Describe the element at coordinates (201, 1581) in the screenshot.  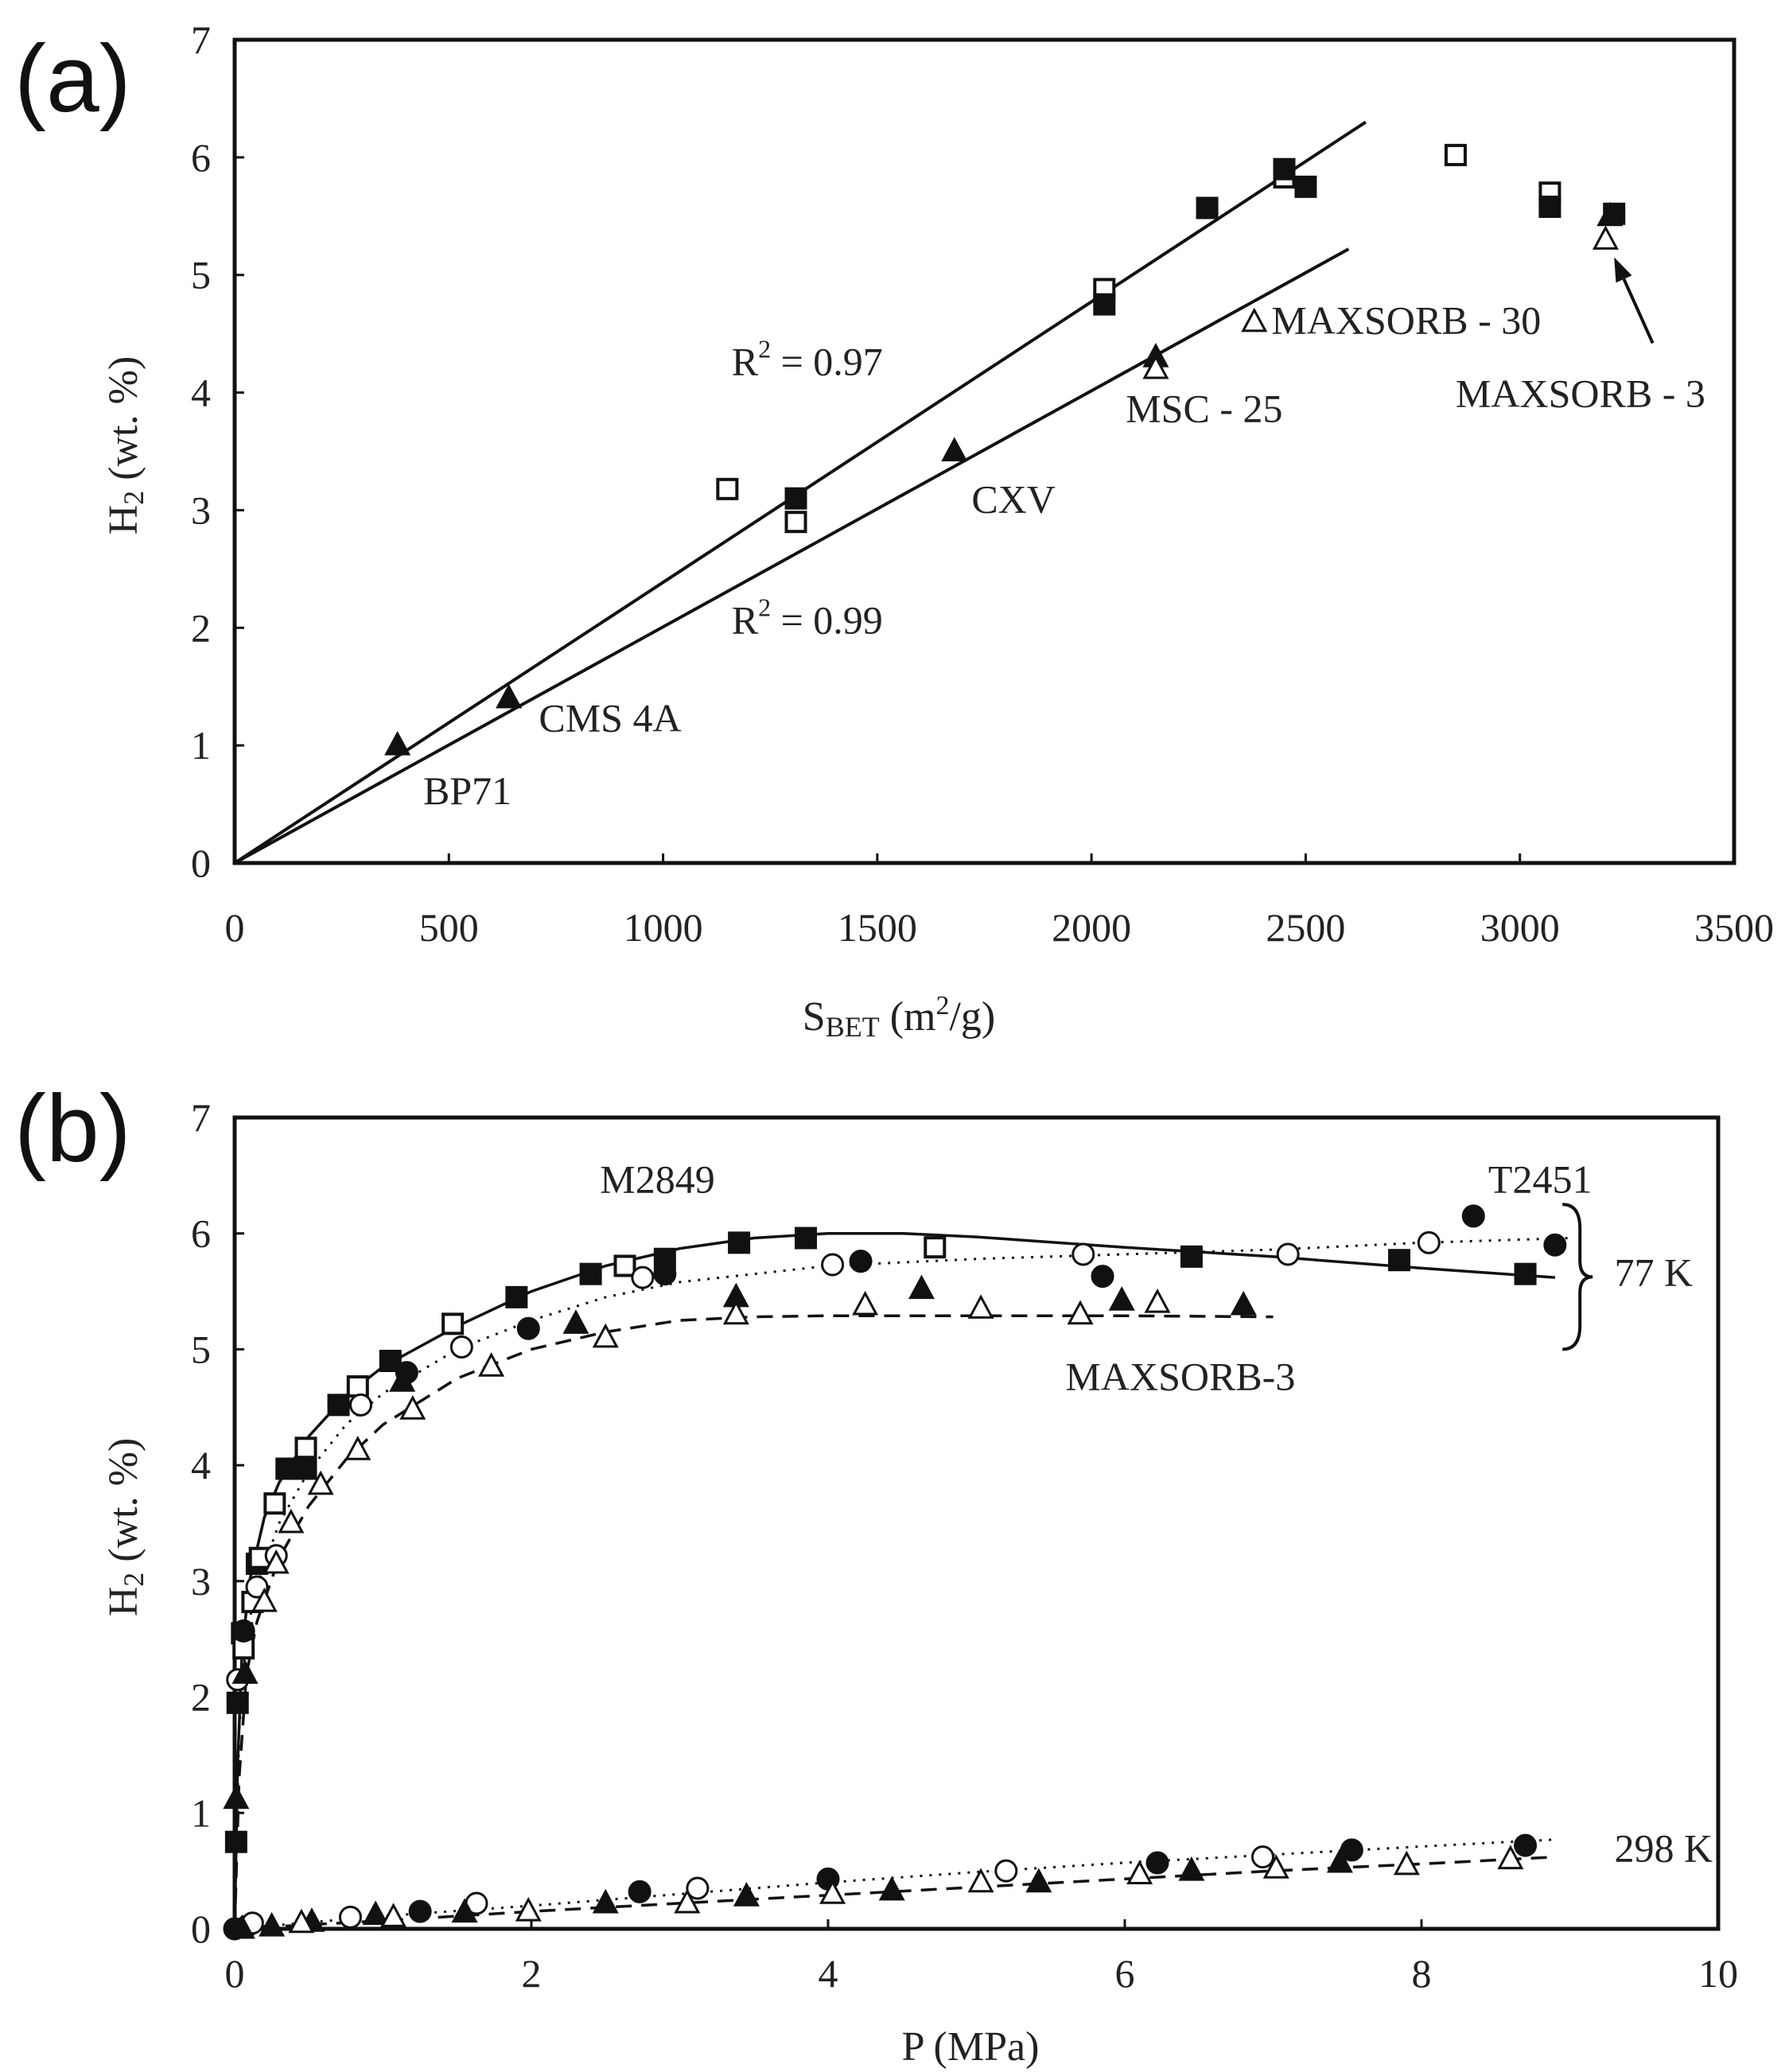
I see `panel-b-y-tick-label-3: 3` at that location.